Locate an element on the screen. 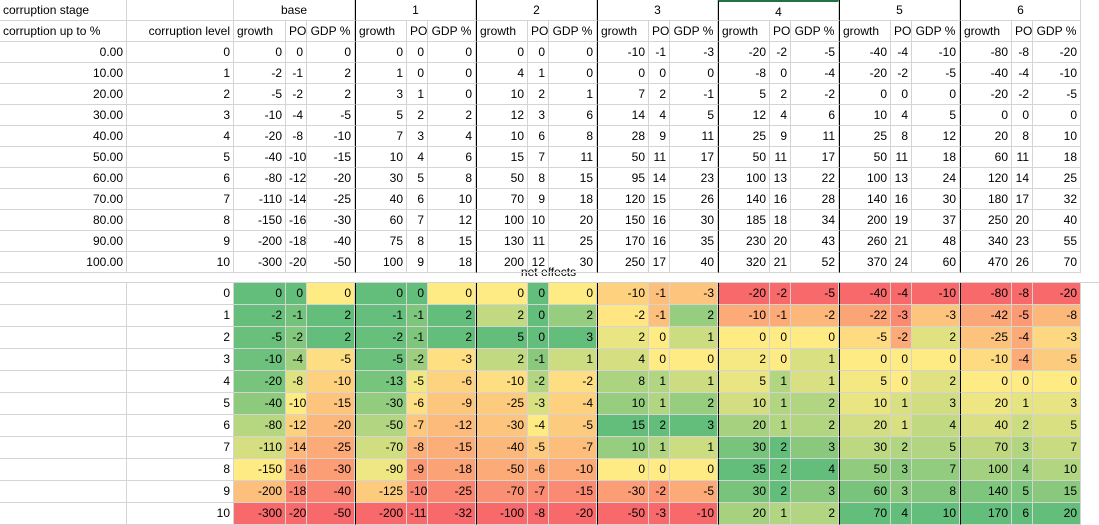  data-cell: -20 is located at coordinates (1057, 52).